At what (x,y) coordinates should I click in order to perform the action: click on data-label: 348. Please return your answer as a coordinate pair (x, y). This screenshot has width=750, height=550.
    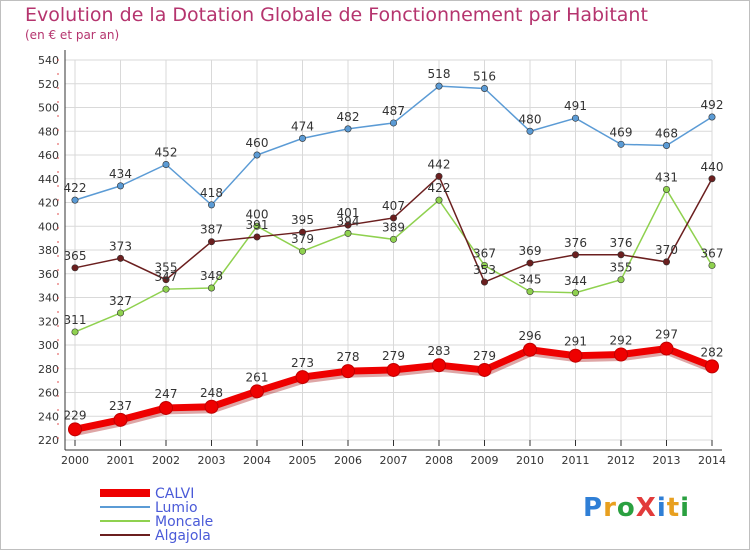
    Looking at the image, I should click on (211, 276).